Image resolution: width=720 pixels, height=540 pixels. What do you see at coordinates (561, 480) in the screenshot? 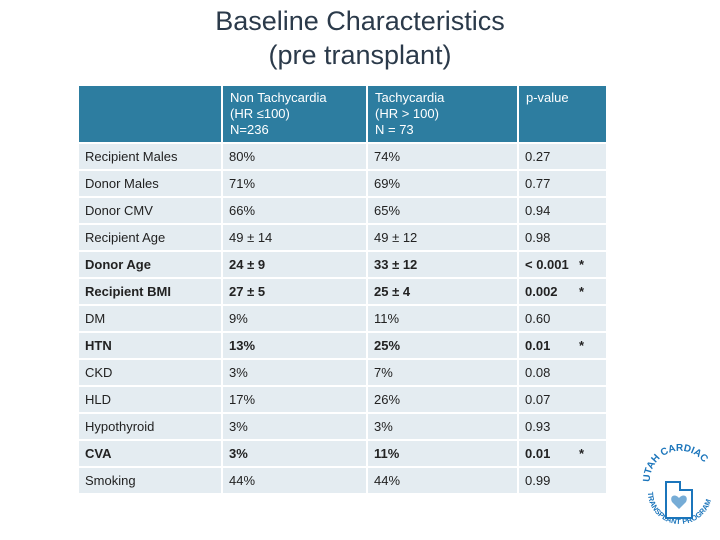
I see `p-value-cell: 0.99` at bounding box center [561, 480].